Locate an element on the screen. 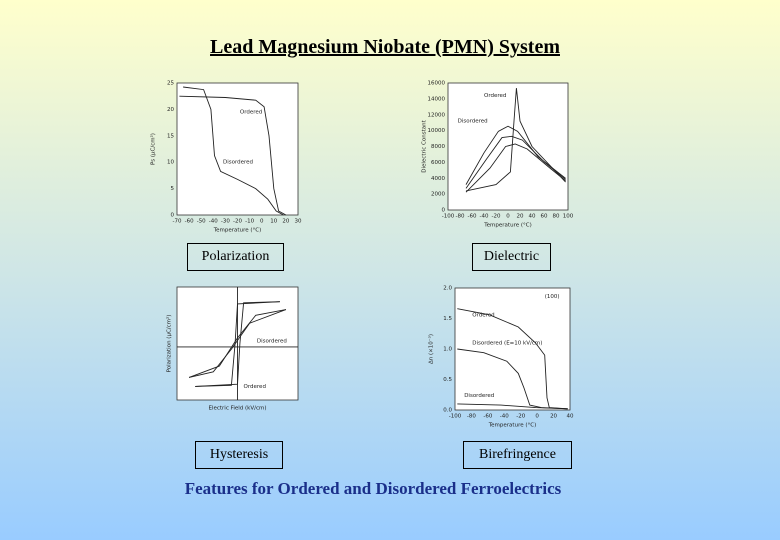 Image resolution: width=780 pixels, height=540 pixels. y-axis-label: Dielectric Constant is located at coordinates (425, 145).